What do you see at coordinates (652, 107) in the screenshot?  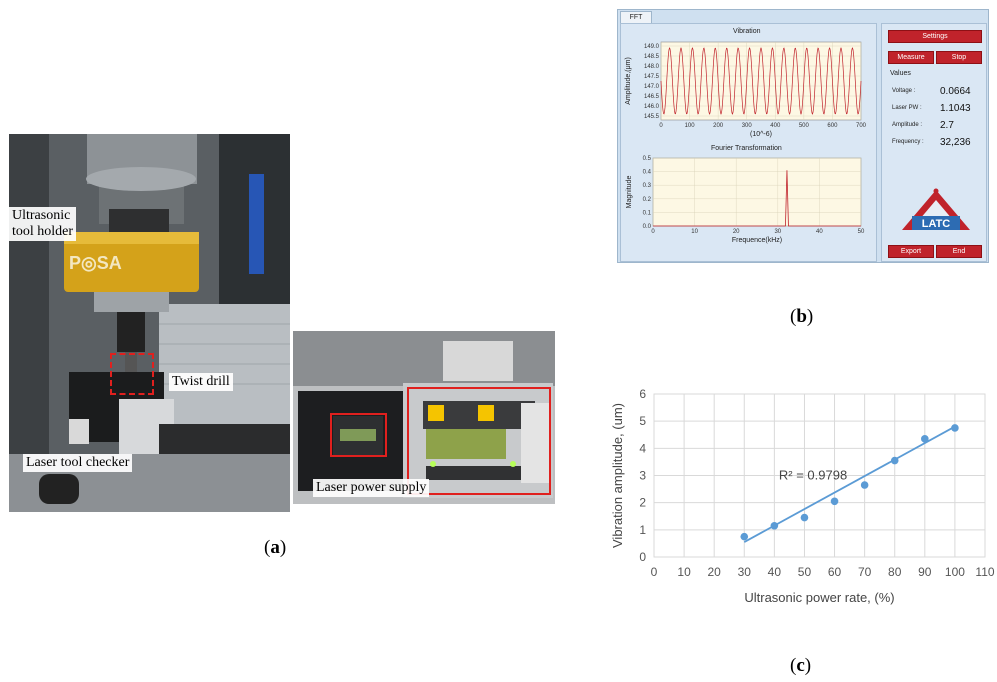 I see `vibration-ytick: 146.0` at bounding box center [652, 107].